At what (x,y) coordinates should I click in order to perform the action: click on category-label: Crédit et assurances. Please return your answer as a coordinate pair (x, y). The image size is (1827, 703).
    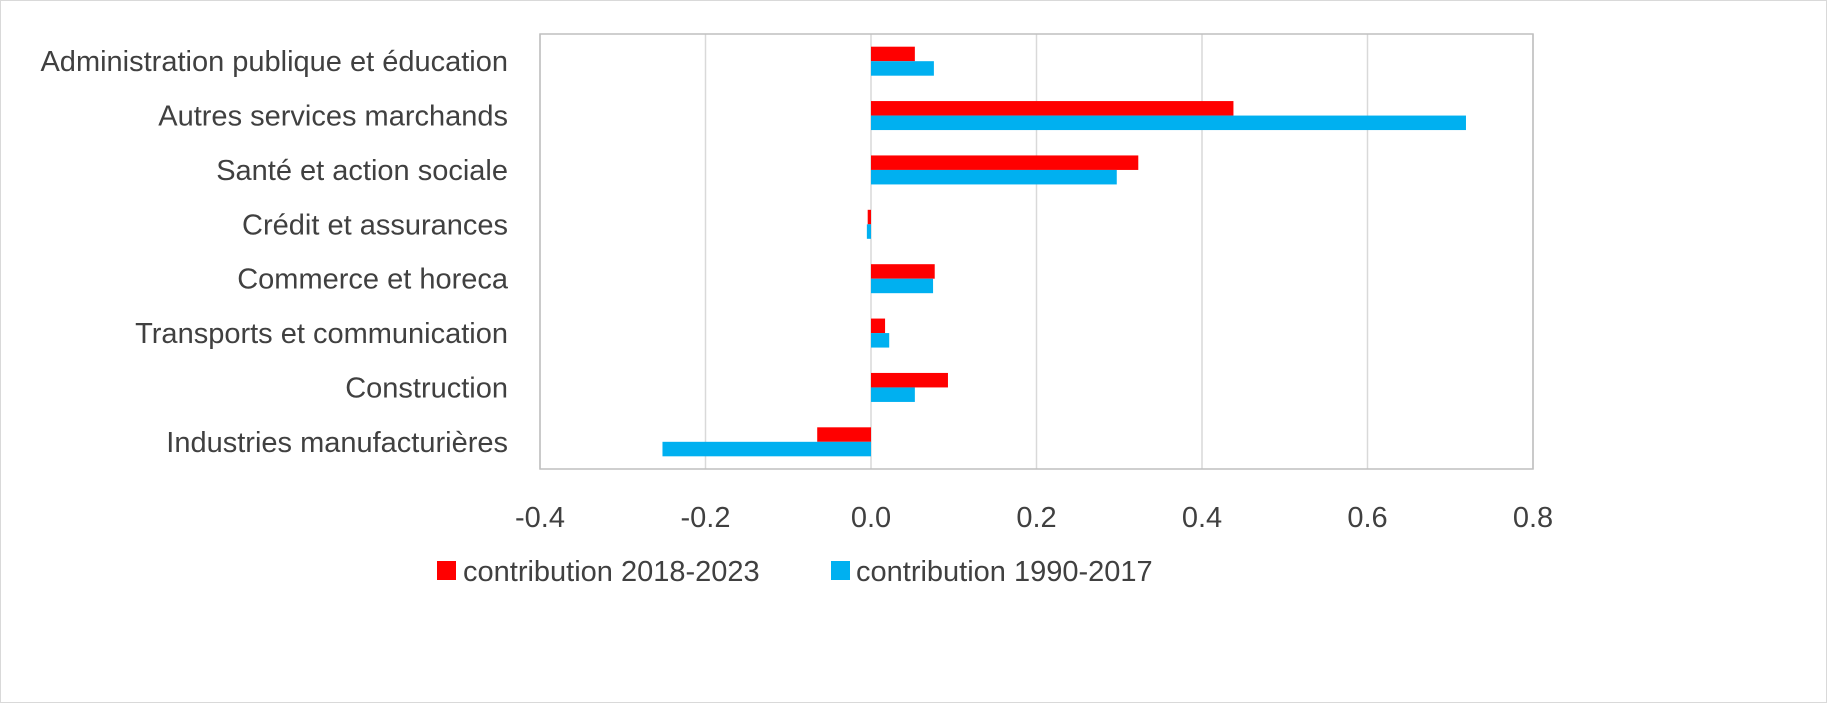
    Looking at the image, I should click on (375, 225).